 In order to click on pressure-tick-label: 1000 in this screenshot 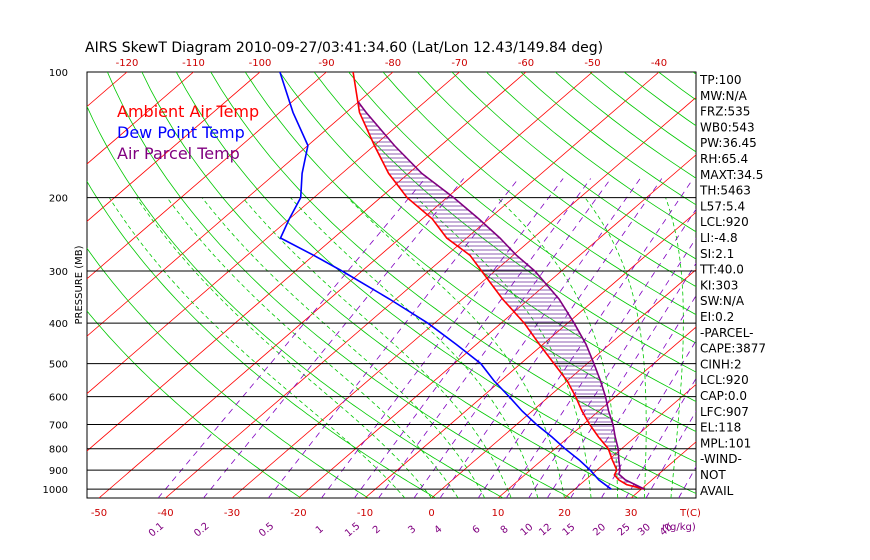, I will do `click(55, 490)`.